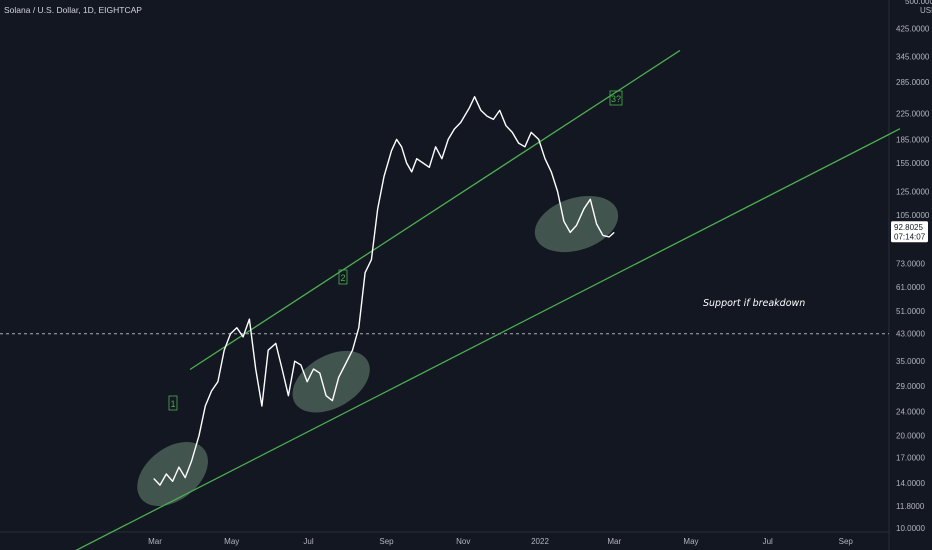  I want to click on price-tick-label: 185.0000, so click(913, 139).